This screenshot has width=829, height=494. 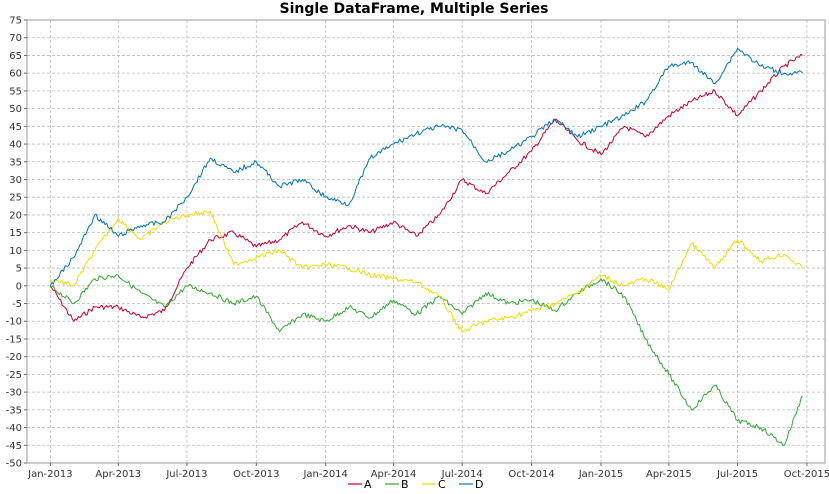 What do you see at coordinates (531, 474) in the screenshot?
I see `x-tick-label: Oct-2014` at bounding box center [531, 474].